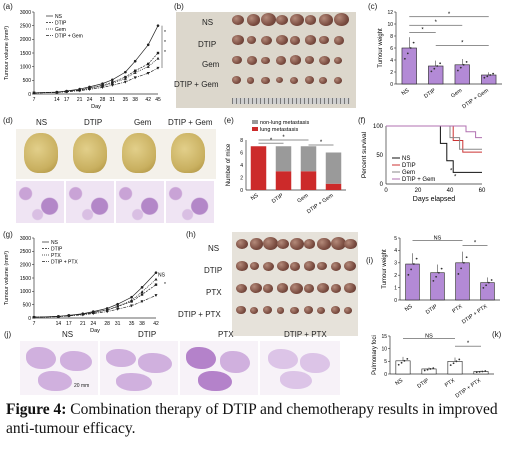 The width and height of the screenshot is (509, 454). Describe the element at coordinates (188, 153) in the screenshot. I see `lung-image` at that location.